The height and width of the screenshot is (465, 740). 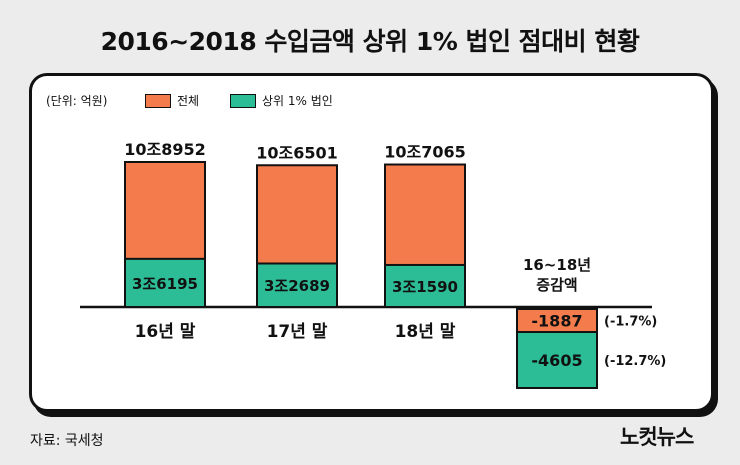 I want to click on data-label-top1-0: 3조6195, so click(x=165, y=284).